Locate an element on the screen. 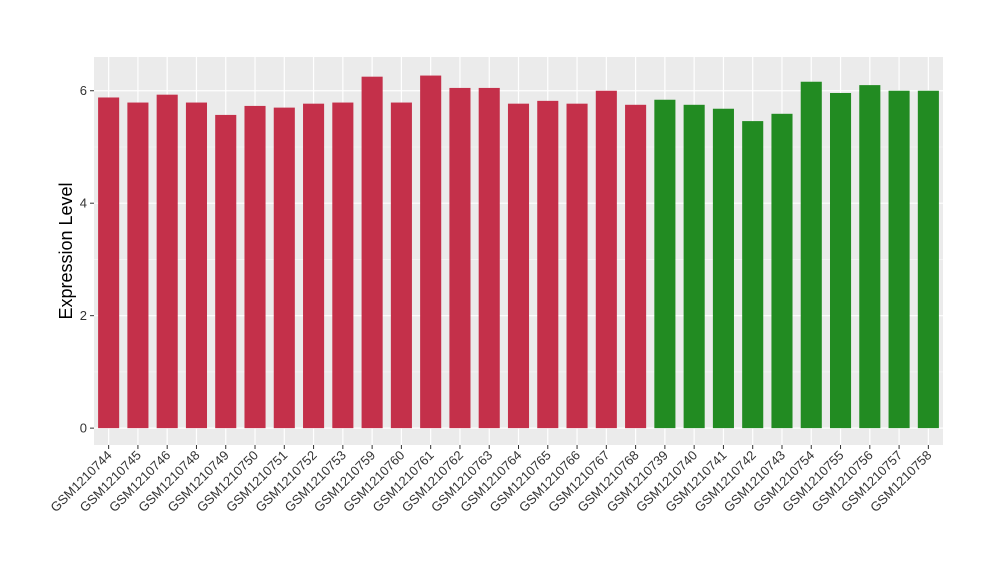 The height and width of the screenshot is (580, 1000). y-tick-label: 6 is located at coordinates (83, 90).